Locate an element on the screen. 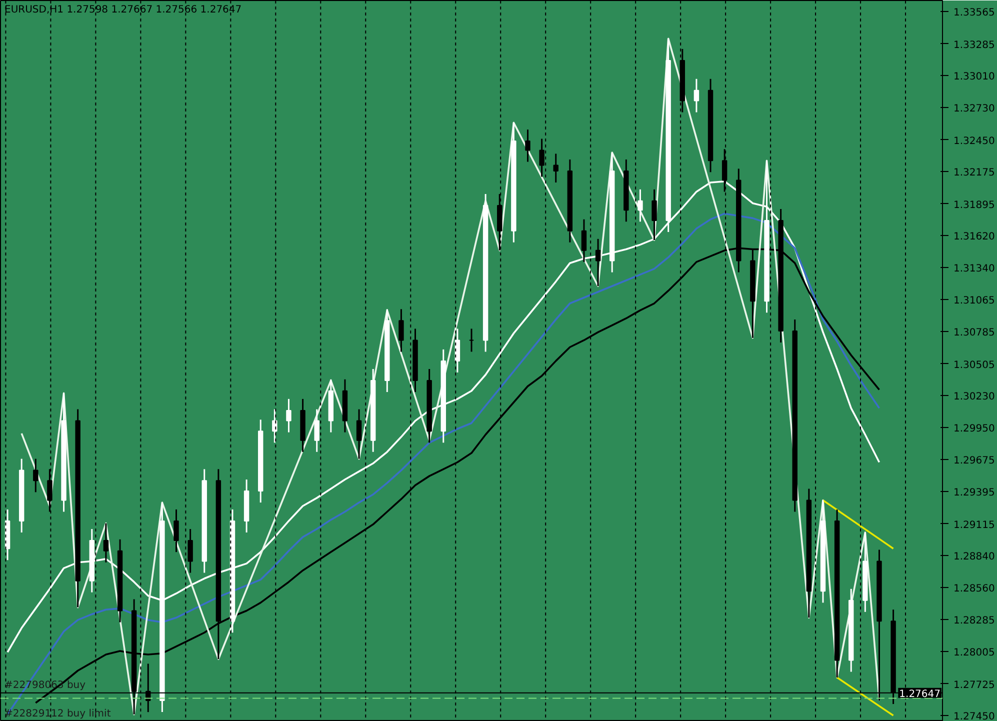 The image size is (997, 721). y-tick-label: 1.28285 is located at coordinates (974, 620).